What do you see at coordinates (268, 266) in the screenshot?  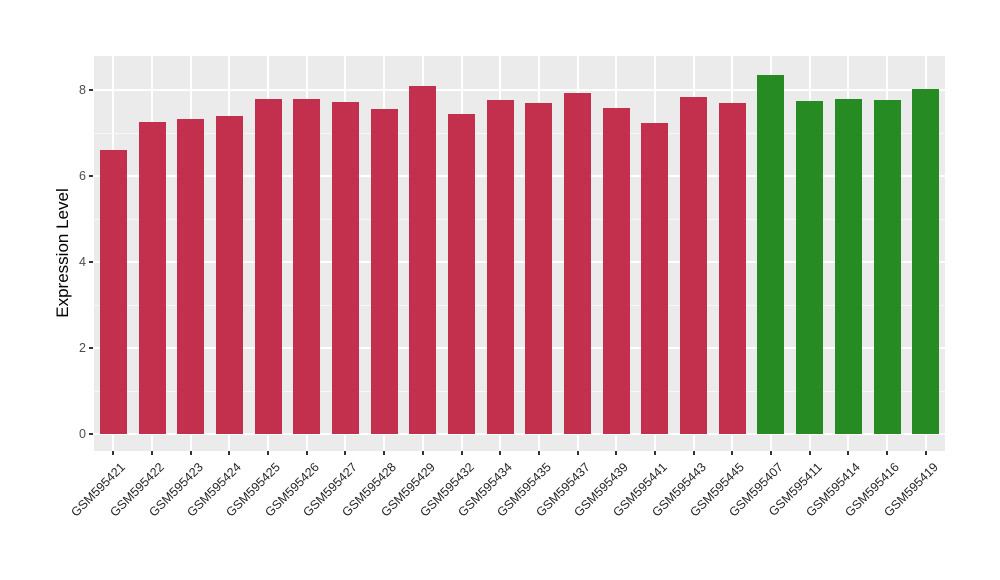 I see `bar-GSM595425` at bounding box center [268, 266].